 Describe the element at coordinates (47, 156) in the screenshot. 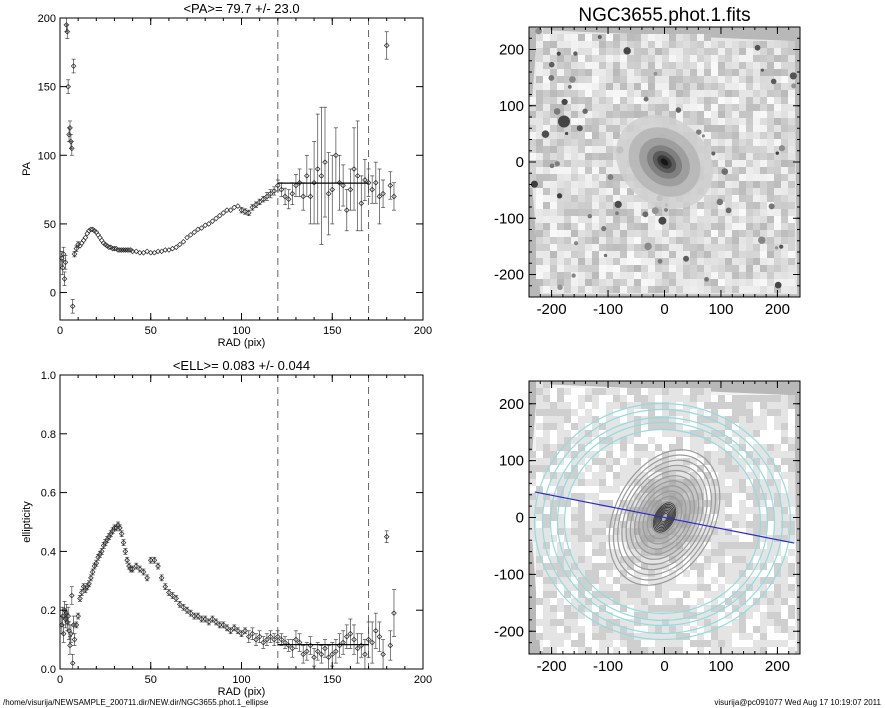

I see `y-tick-label: 100` at that location.